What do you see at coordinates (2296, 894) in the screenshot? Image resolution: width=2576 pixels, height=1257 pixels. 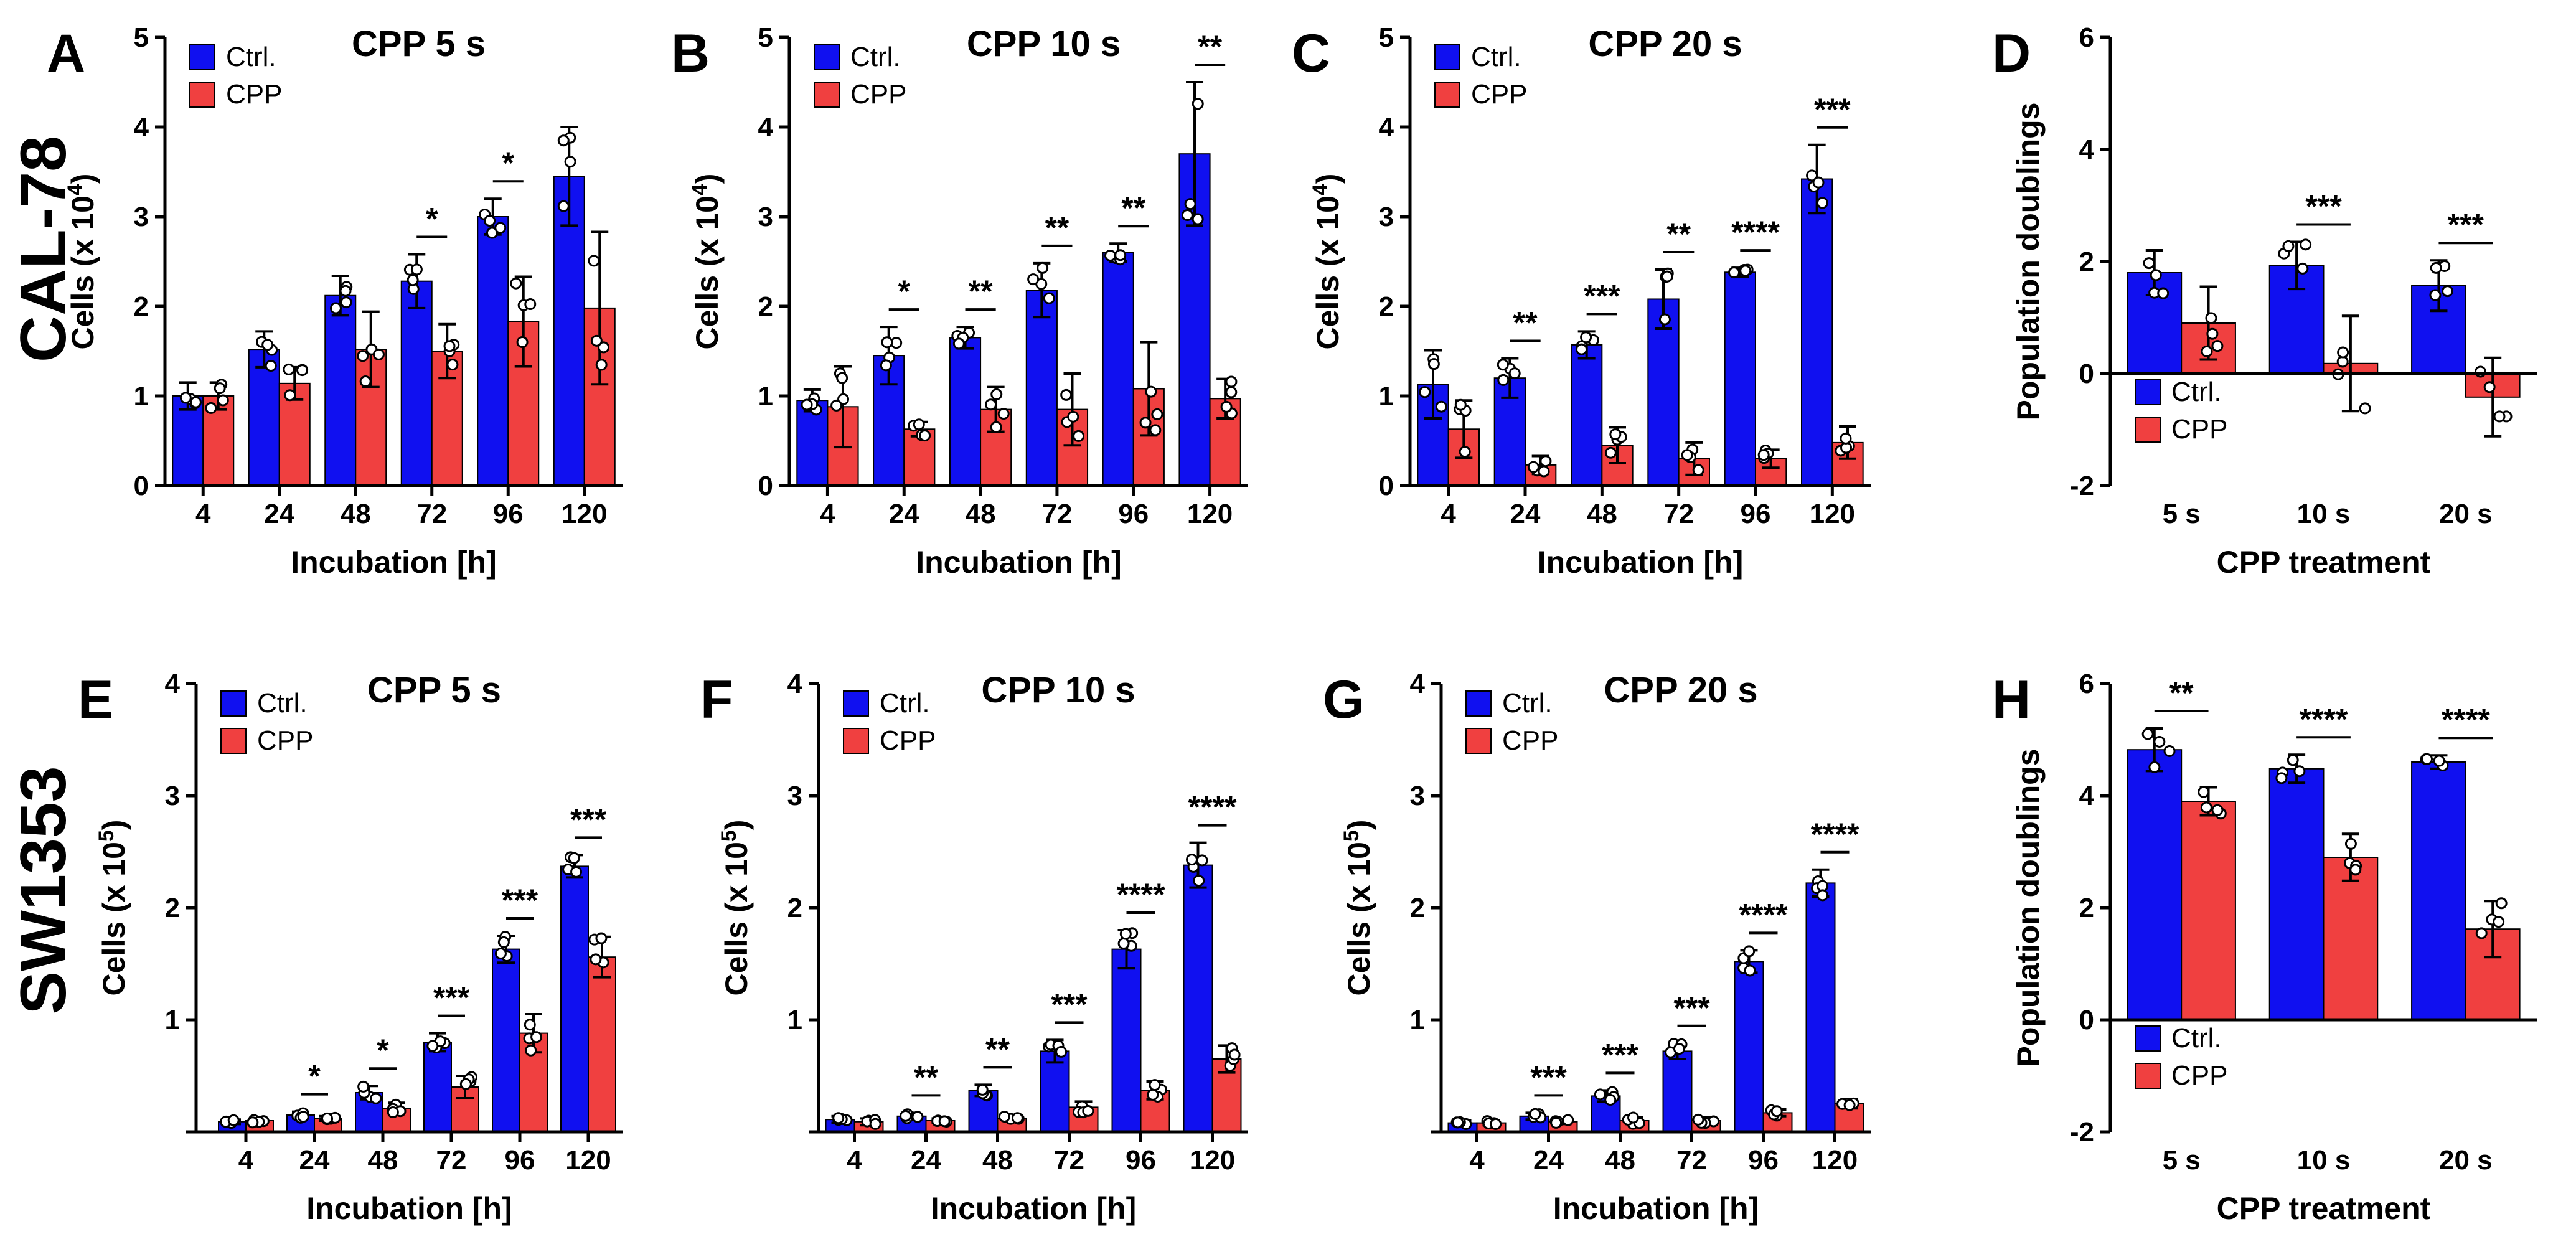 I see `bar-ctrl-10s` at bounding box center [2296, 894].